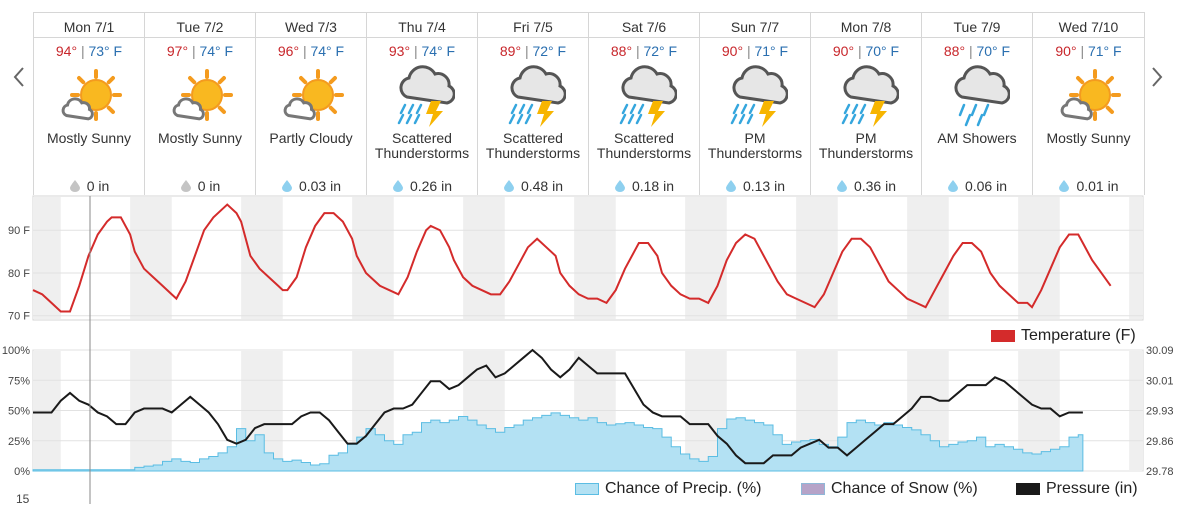  What do you see at coordinates (653, 186) in the screenshot?
I see `precip-value: 0.18 in` at bounding box center [653, 186].